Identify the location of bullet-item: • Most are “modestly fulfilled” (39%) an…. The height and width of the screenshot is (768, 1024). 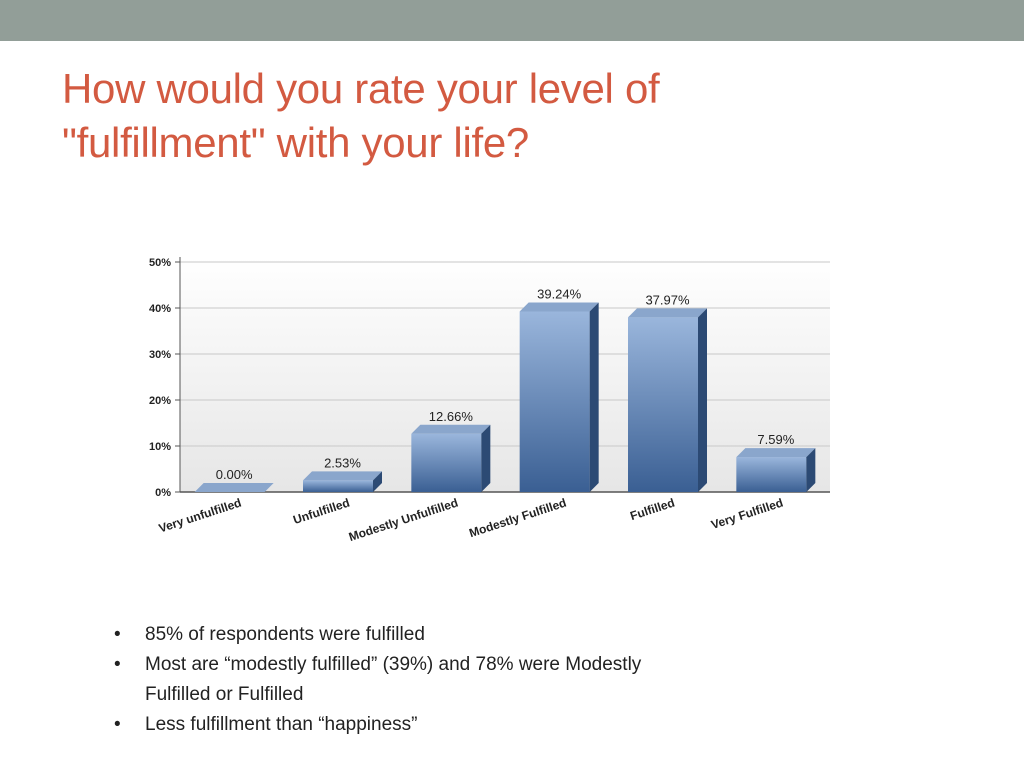
(482, 680).